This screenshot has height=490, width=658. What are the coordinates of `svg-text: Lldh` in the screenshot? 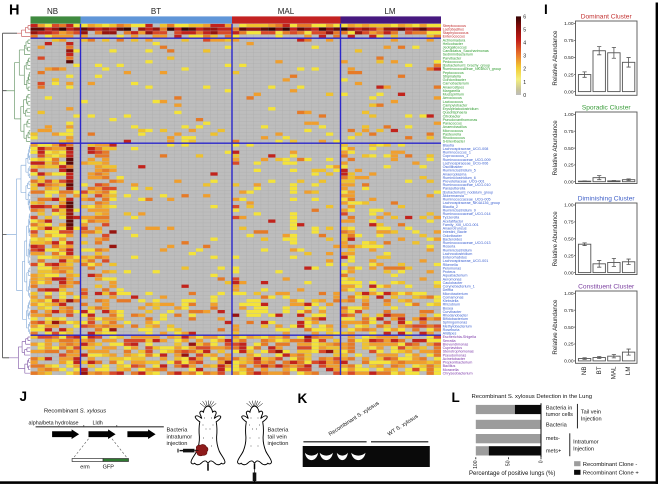 It's located at (98, 423).